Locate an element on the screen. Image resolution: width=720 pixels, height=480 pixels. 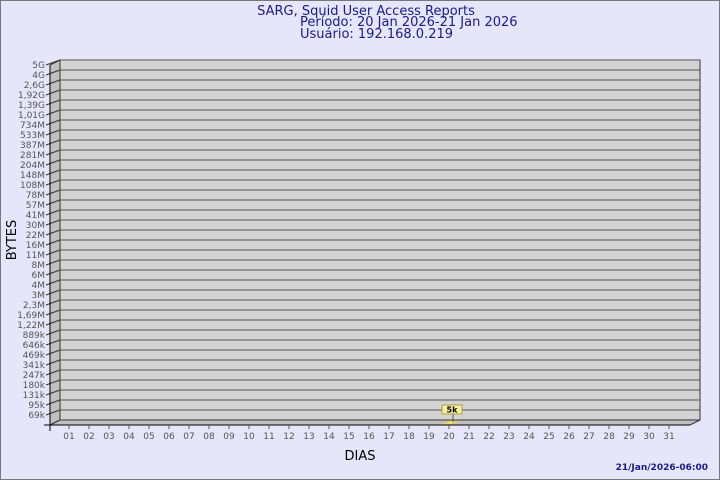
y-tick-label: 41M is located at coordinates (35, 216).